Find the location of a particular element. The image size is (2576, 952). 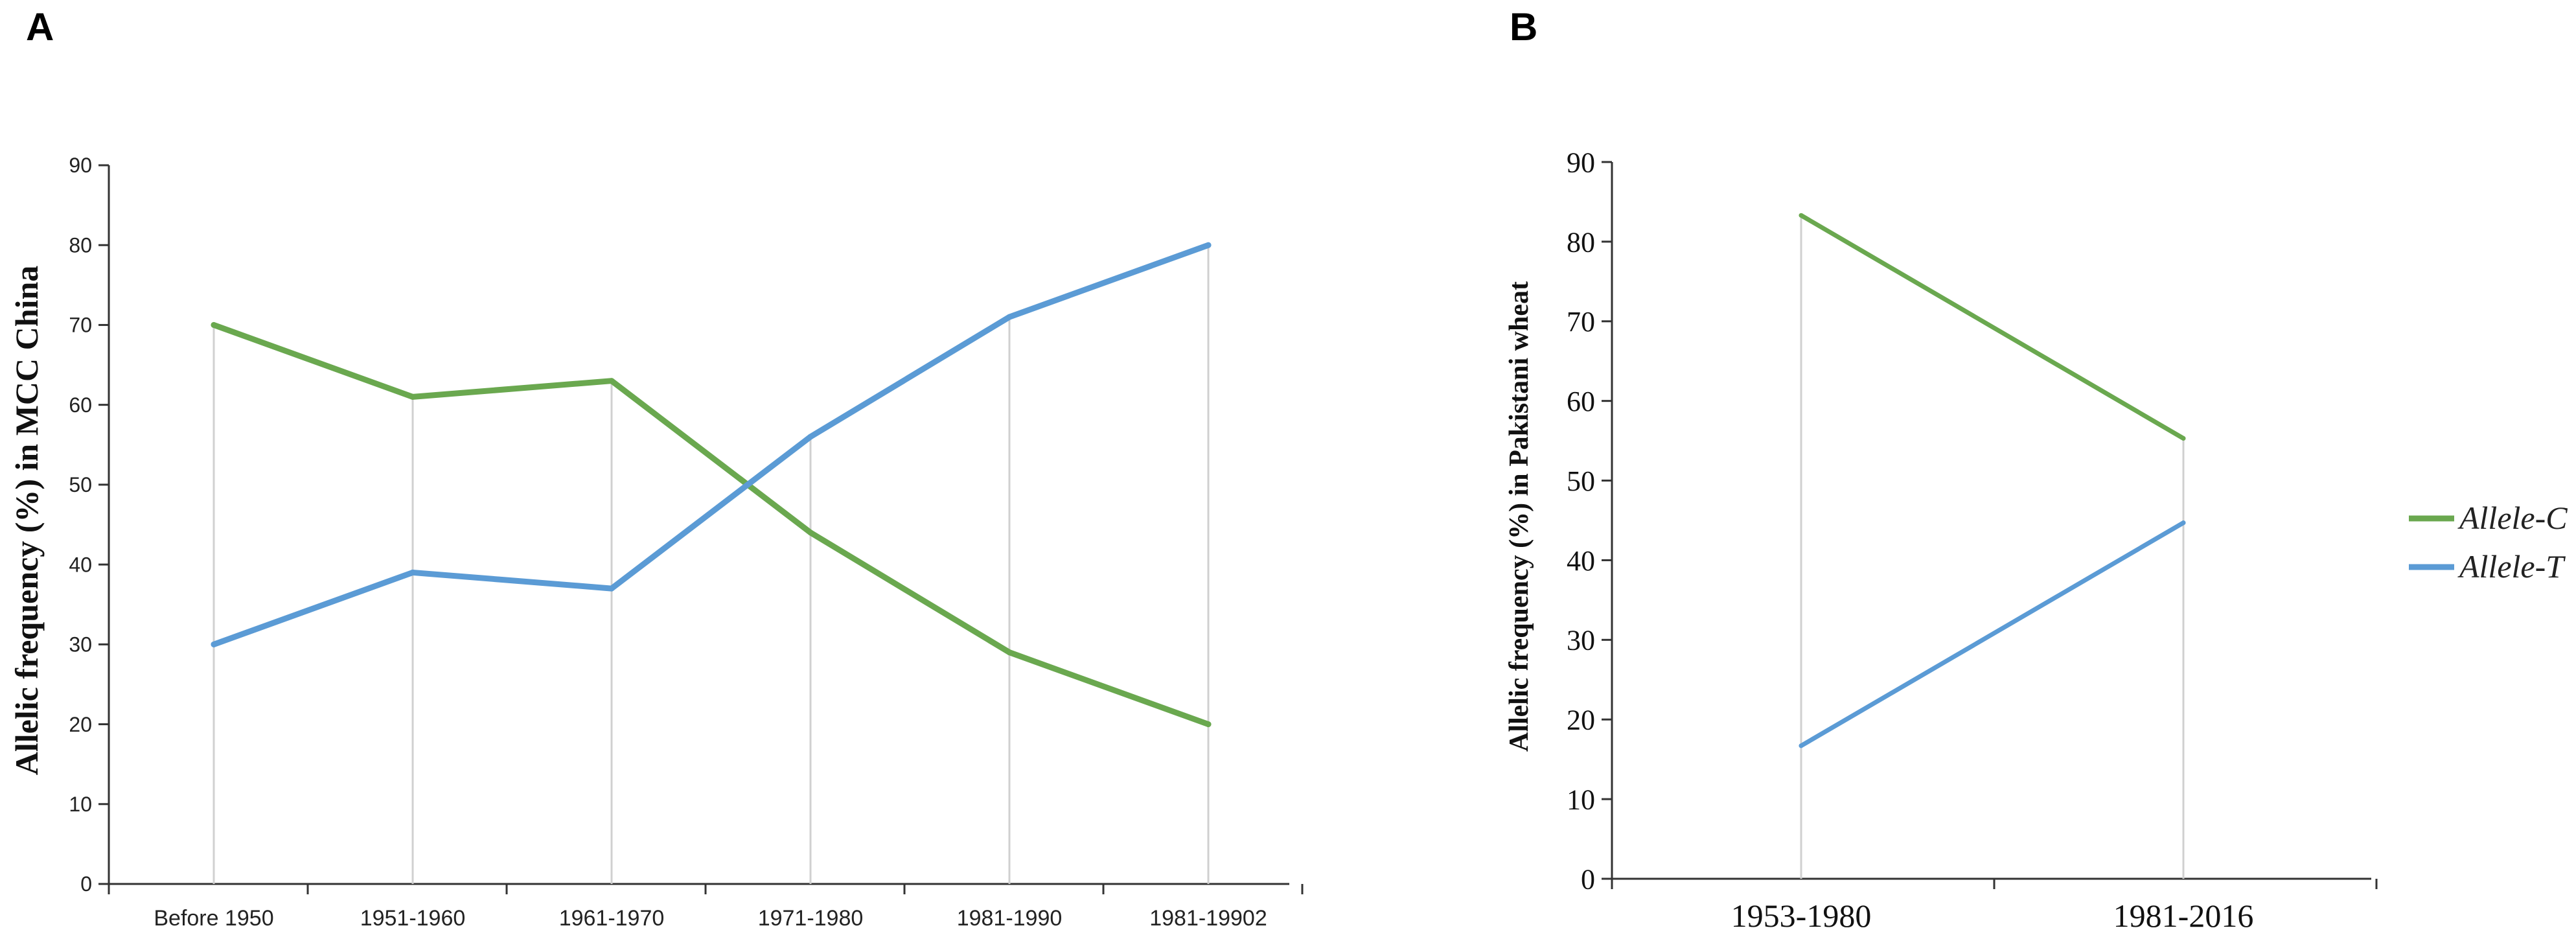

panel-b-letter: B is located at coordinates (1523, 27).